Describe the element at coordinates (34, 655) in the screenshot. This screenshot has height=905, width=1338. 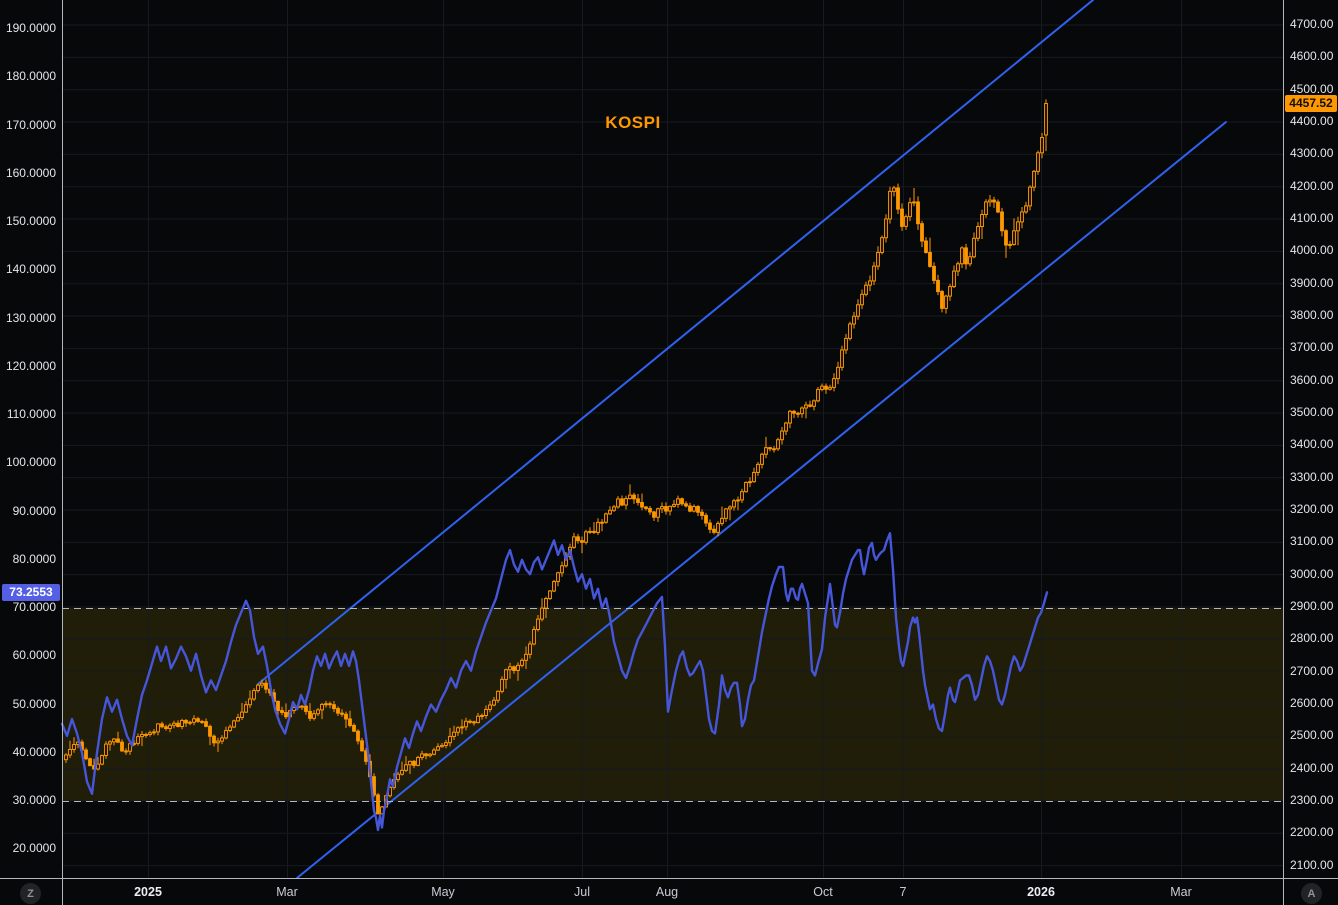
I see `left-axis-tick: 60.0000` at that location.